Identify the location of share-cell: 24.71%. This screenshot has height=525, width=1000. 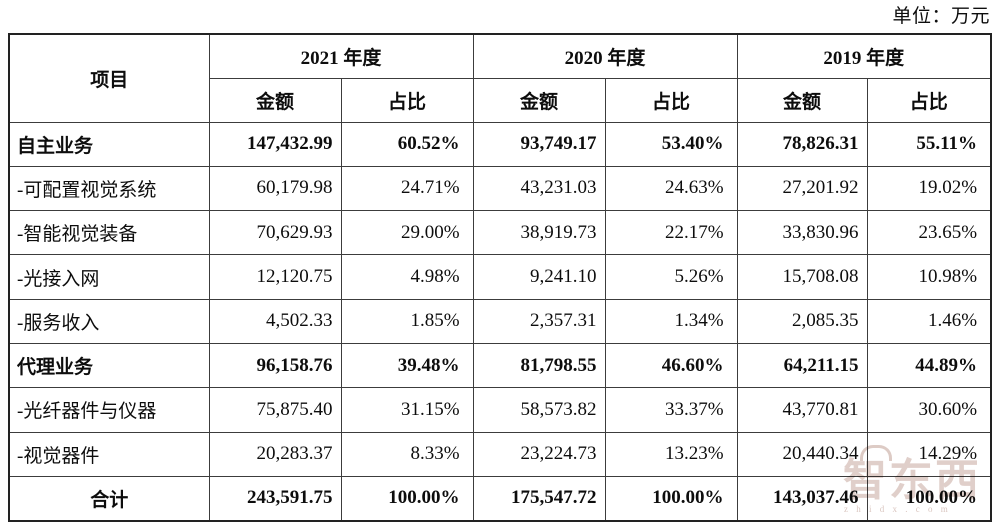
(407, 188).